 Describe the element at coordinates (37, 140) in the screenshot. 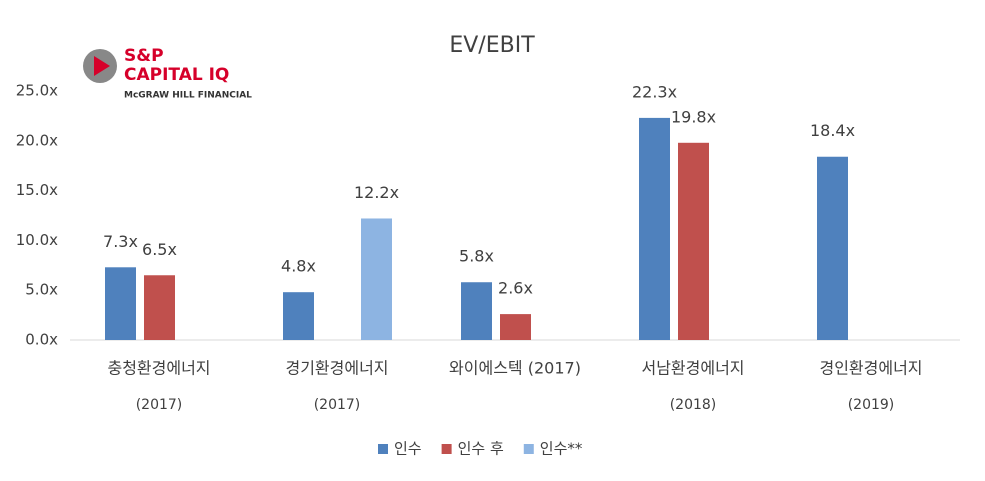

I see `y-tick-label: 20.0x` at that location.